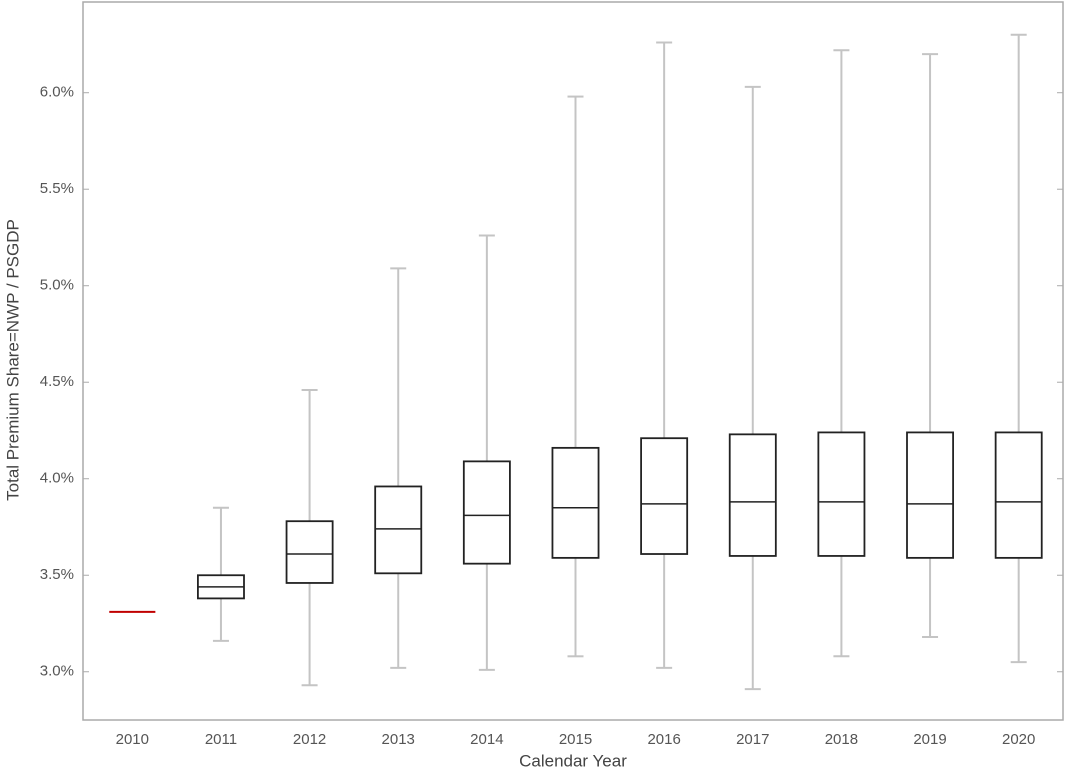 The image size is (1068, 778). Describe the element at coordinates (752, 739) in the screenshot. I see `x-tick-label: 2017` at that location.